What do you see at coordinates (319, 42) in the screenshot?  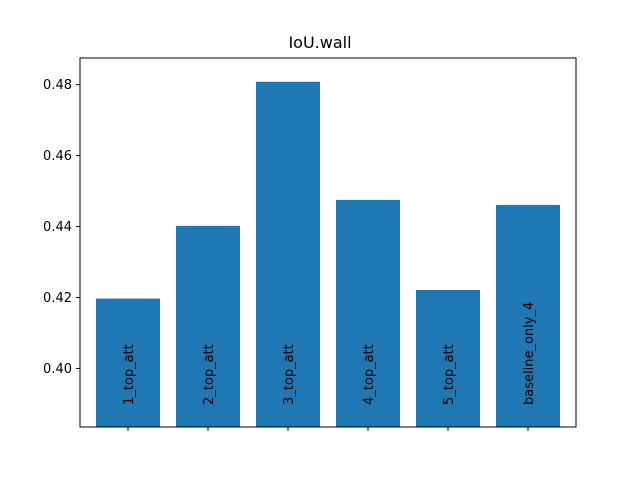 I see `chart-title: IoU.wall` at bounding box center [319, 42].